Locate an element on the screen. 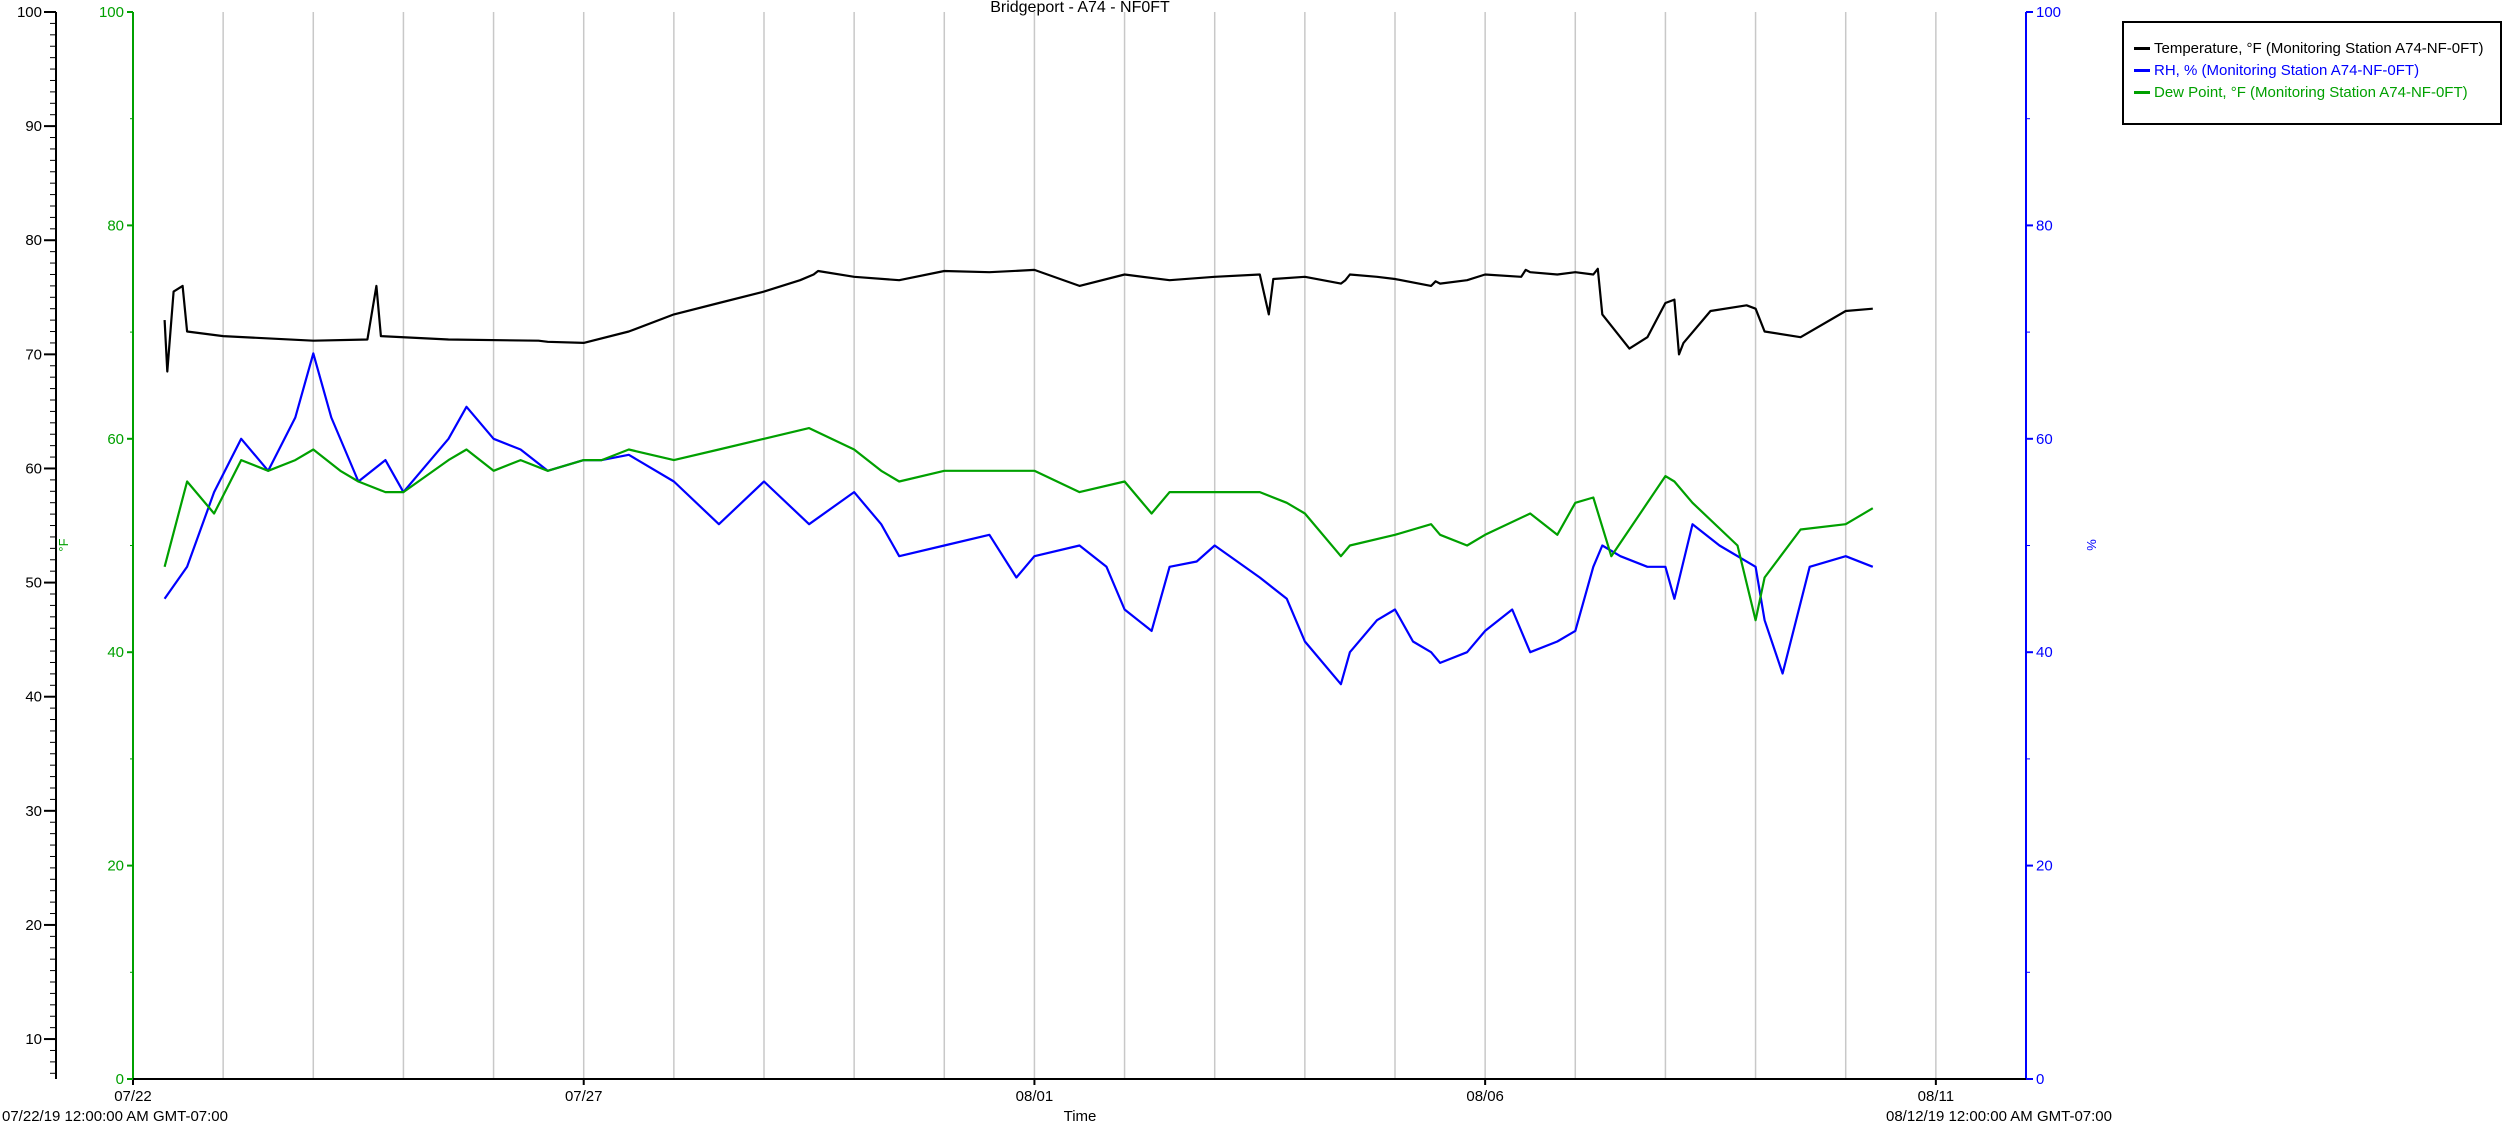 The height and width of the screenshot is (1131, 2509). x-tick-label-07/27: 07/27 is located at coordinates (584, 1096).